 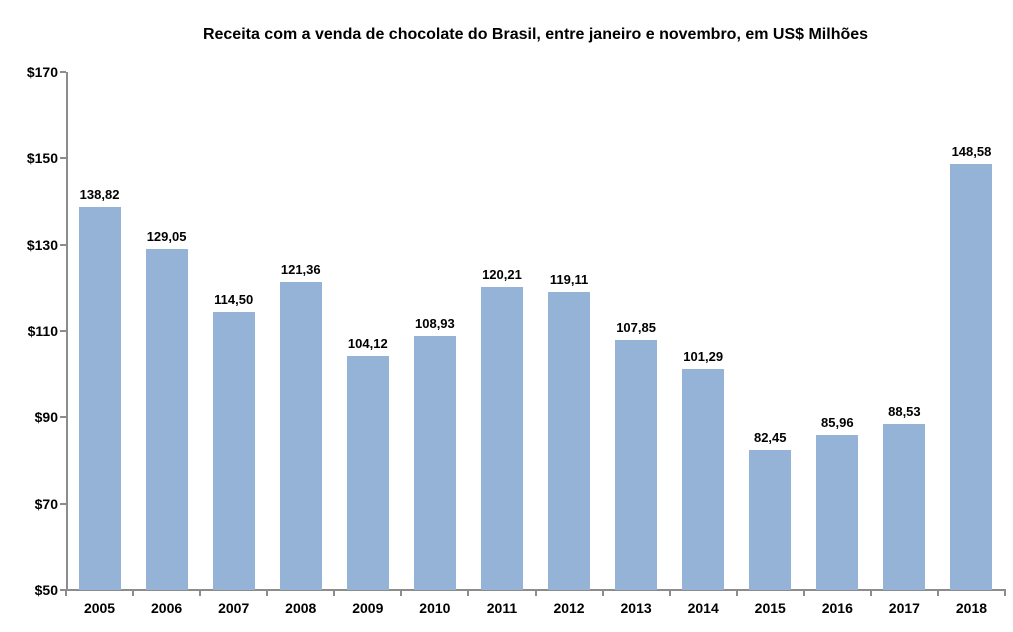 What do you see at coordinates (502, 274) in the screenshot?
I see `value-label: 120,21` at bounding box center [502, 274].